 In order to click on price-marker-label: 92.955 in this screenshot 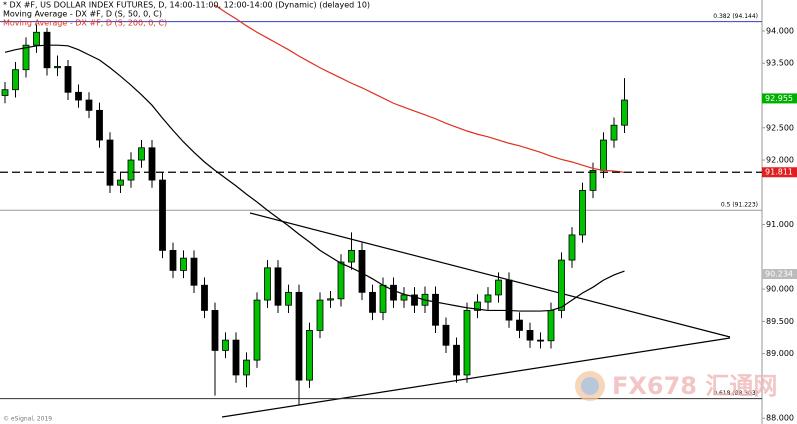, I will do `click(779, 98)`.